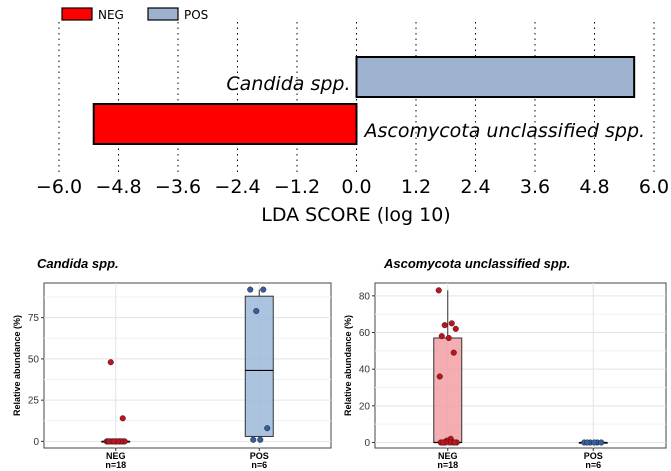 Image resolution: width=671 pixels, height=471 pixels. Describe the element at coordinates (34, 359) in the screenshot. I see `y-tick-label: 50` at that location.